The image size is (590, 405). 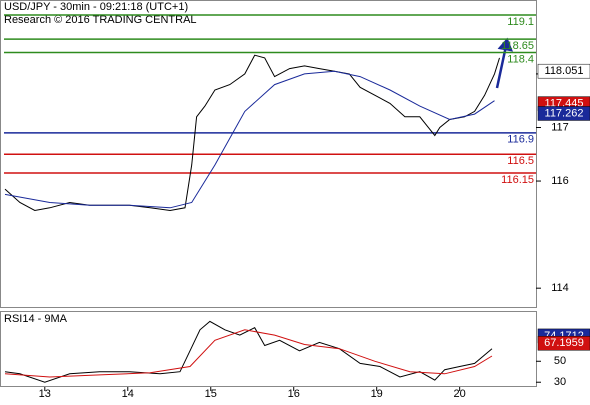 I want to click on chart-title: USD/JPY - 30min - 09:21:18 (UTC+1), so click(x=96, y=7).